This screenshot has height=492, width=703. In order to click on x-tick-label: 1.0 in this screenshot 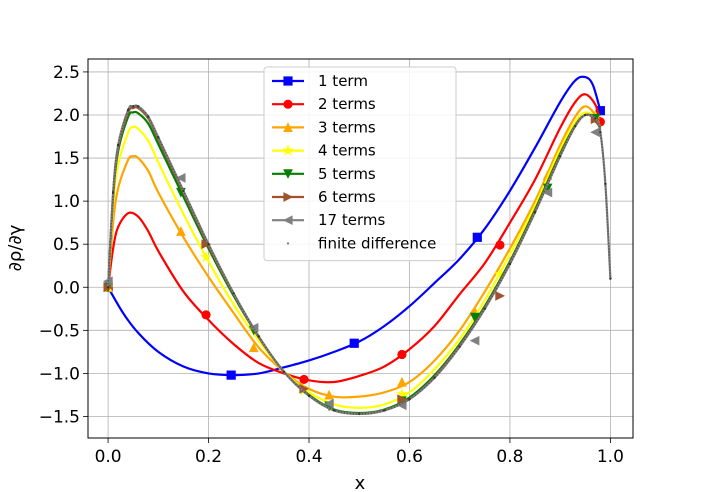, I will do `click(610, 457)`.